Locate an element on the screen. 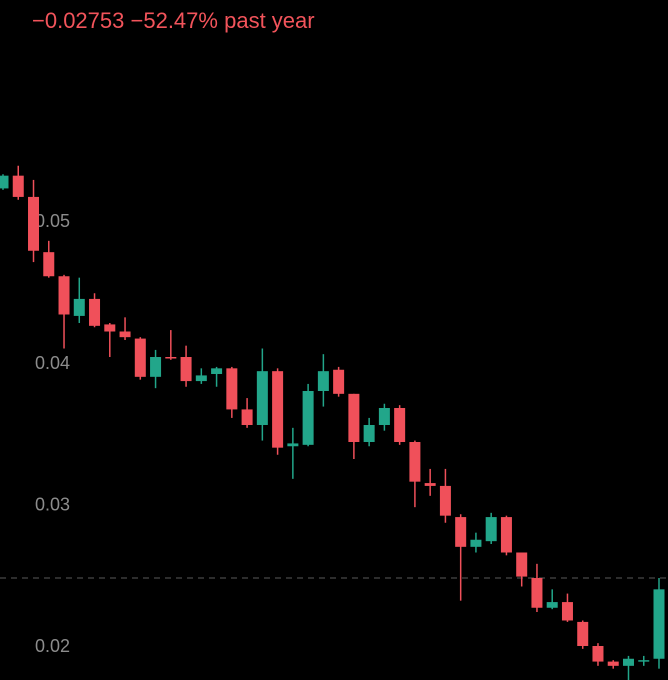 This screenshot has width=668, height=680. change-percent: −52.47% is located at coordinates (174, 20).